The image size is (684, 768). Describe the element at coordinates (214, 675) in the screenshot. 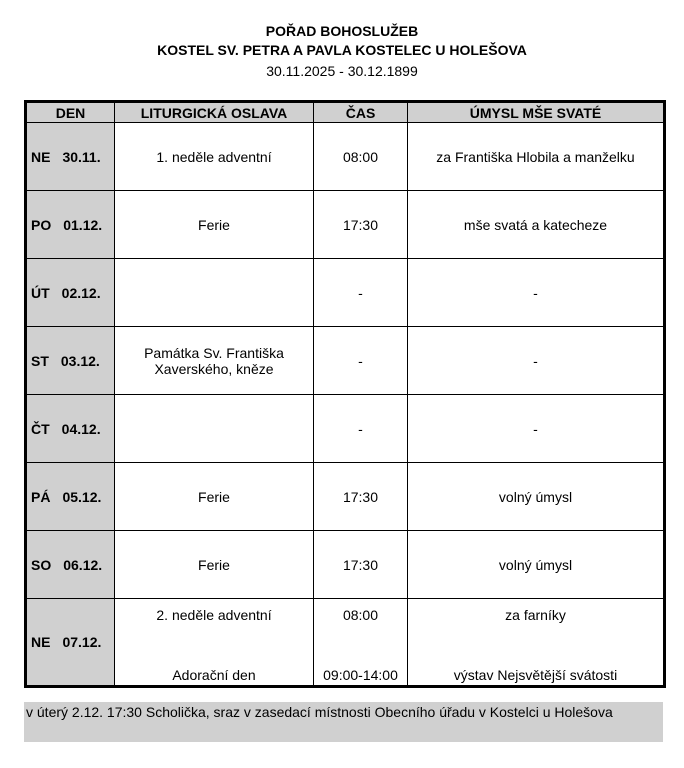

I see `celebration-text: Adorační den` at that location.